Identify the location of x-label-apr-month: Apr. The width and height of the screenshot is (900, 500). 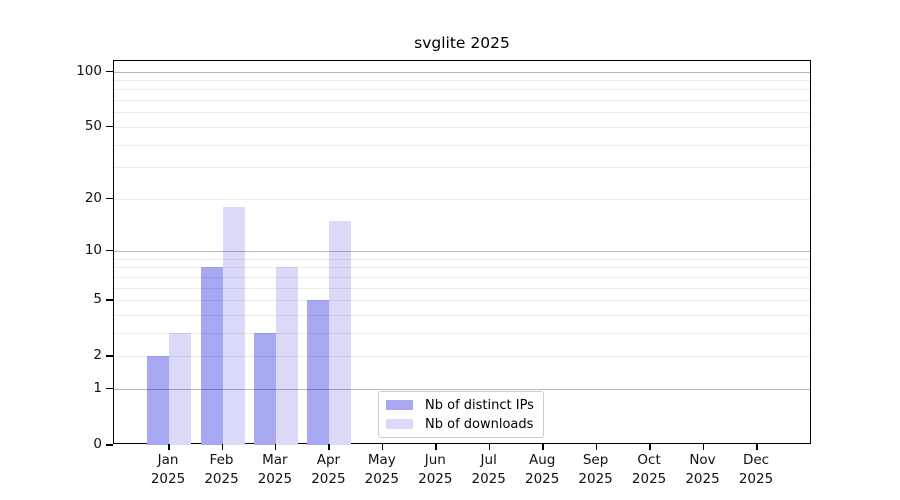
(328, 460).